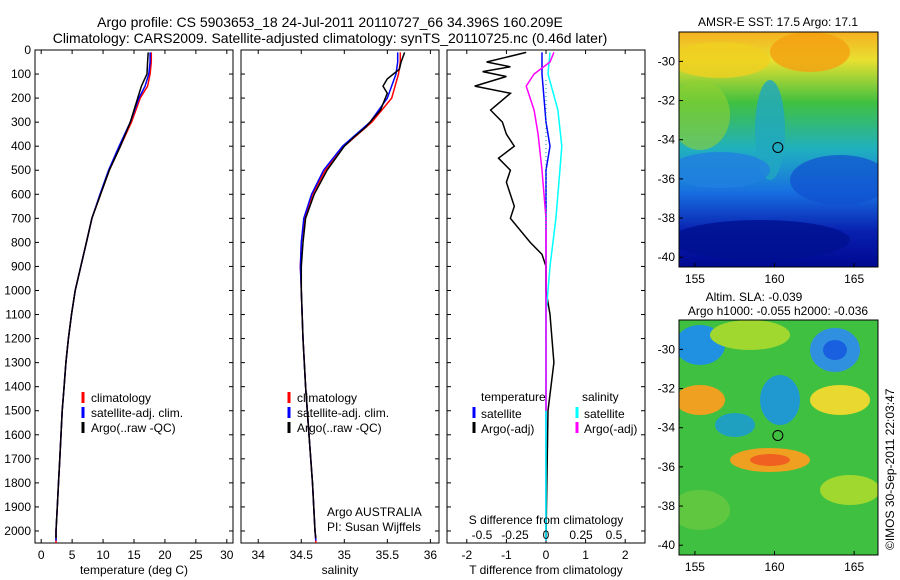 The width and height of the screenshot is (900, 580). I want to click on x-tick-label: 30, so click(227, 555).